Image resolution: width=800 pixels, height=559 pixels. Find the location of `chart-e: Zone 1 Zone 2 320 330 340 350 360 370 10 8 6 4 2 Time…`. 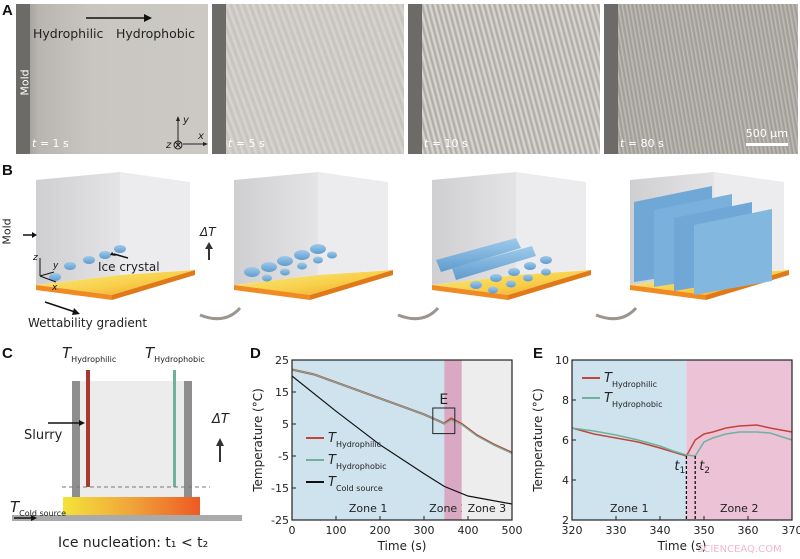

chart-e: Zone 1 Zone 2 320 330 340 350 360 370 10 8 6 4 2 Time… is located at coordinates (665, 453).